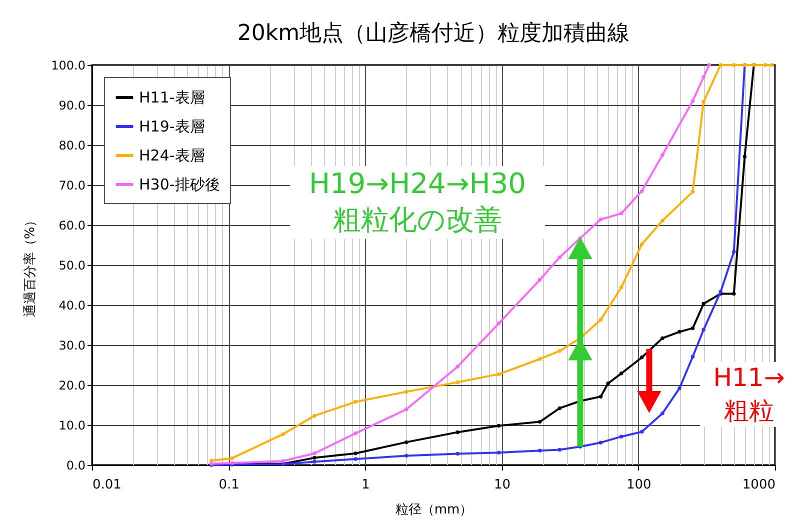  Describe the element at coordinates (72, 185) in the screenshot. I see `y-tick-label: 70.0` at that location.